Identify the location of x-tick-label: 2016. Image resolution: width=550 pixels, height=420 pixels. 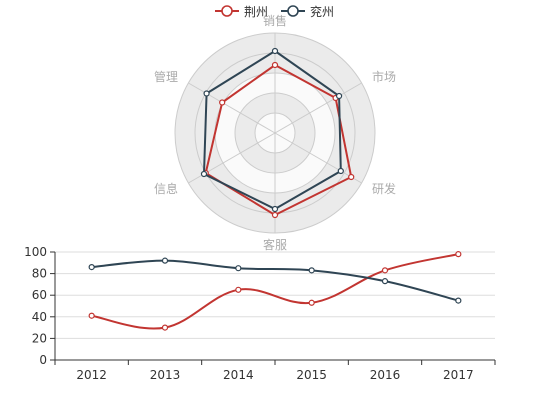
(385, 375).